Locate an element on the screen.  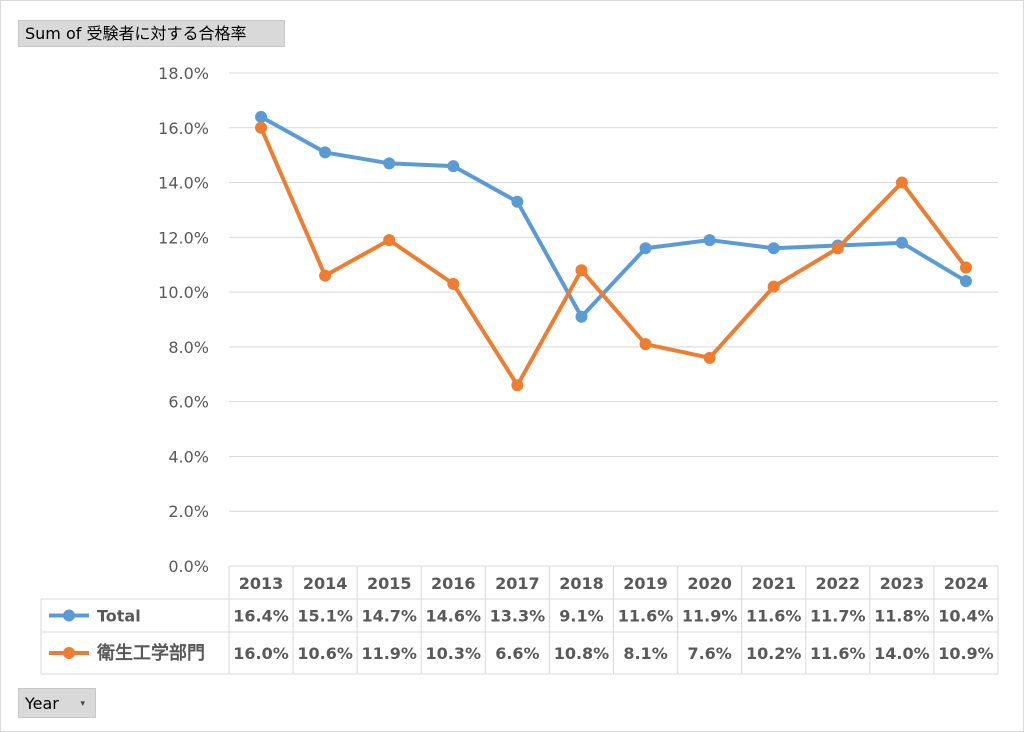
x-category-label: 2015 is located at coordinates (389, 583).